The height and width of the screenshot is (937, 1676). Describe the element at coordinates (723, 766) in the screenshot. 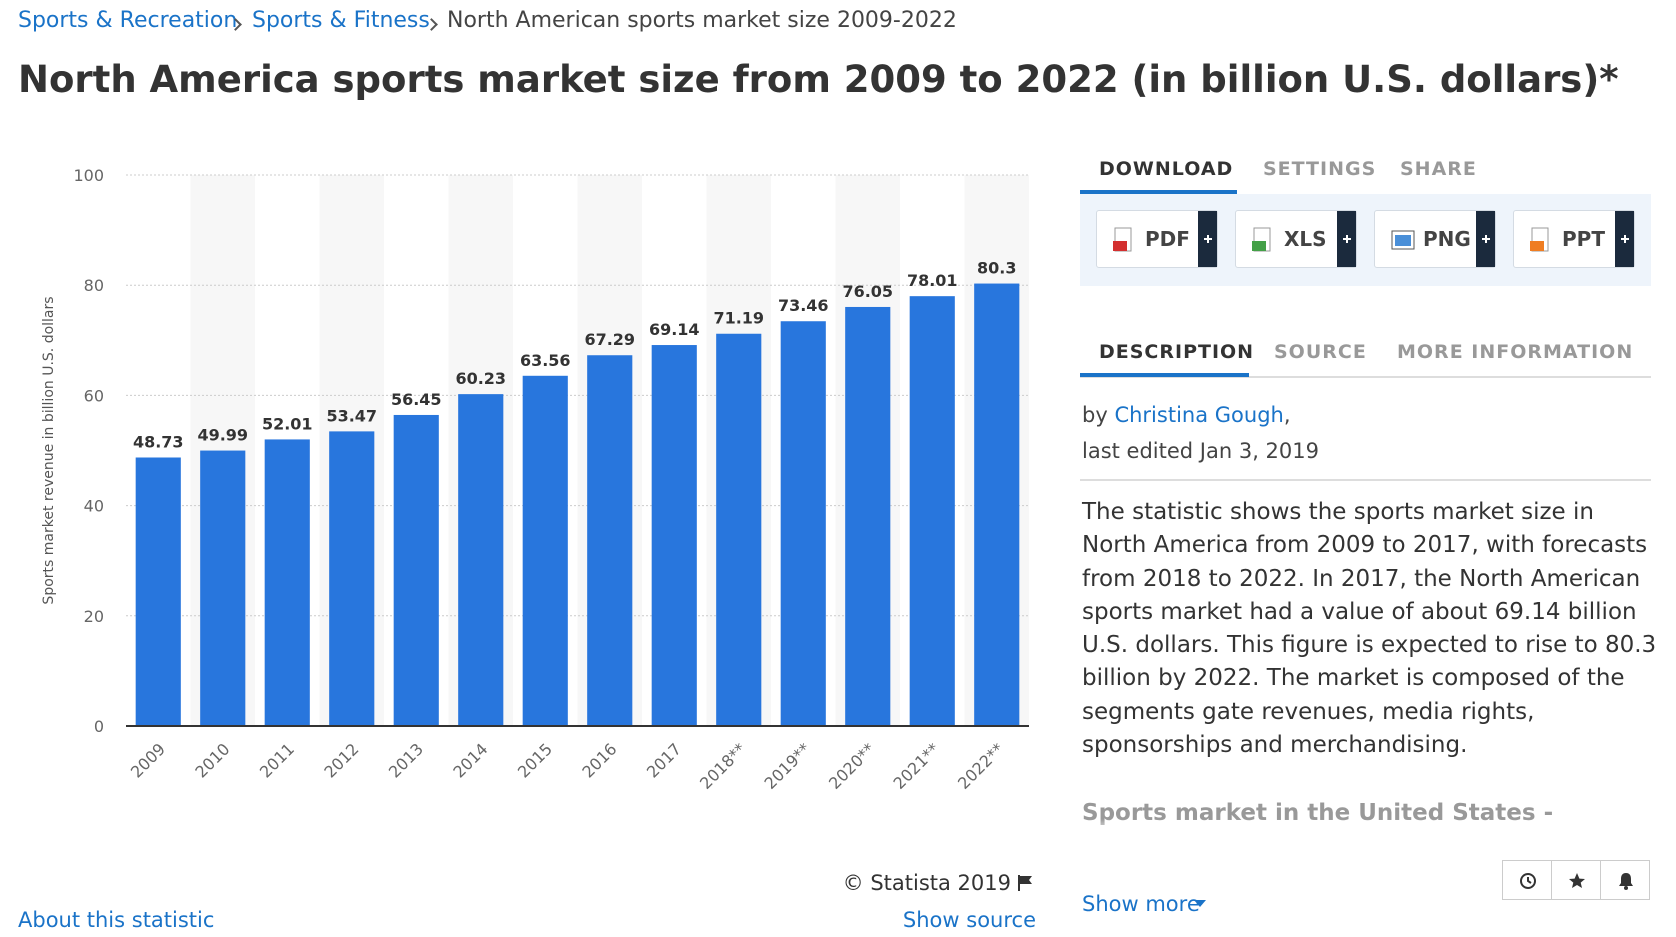

I see `x-tick-label: 2018**` at that location.